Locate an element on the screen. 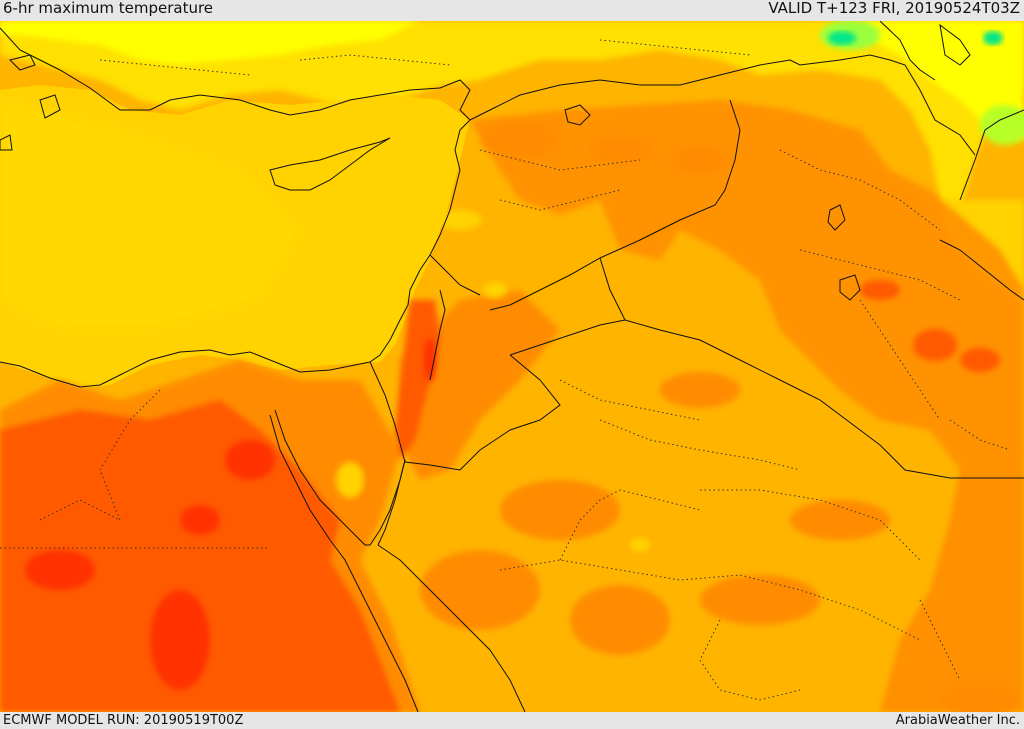  temperature-field-sea-light is located at coordinates (150, 215).